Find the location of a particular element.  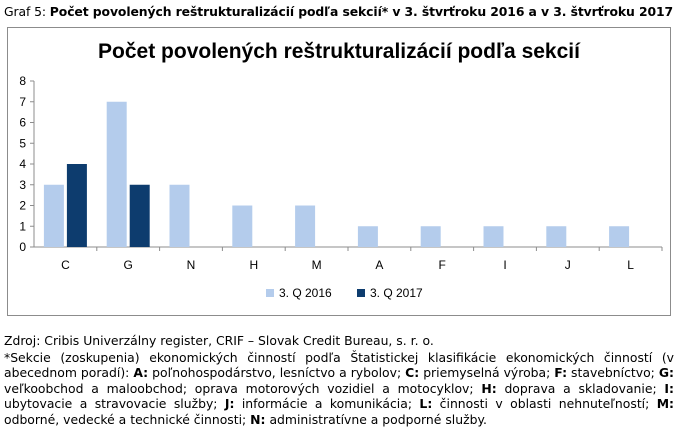

bar-q3-2016-I is located at coordinates (493, 236).